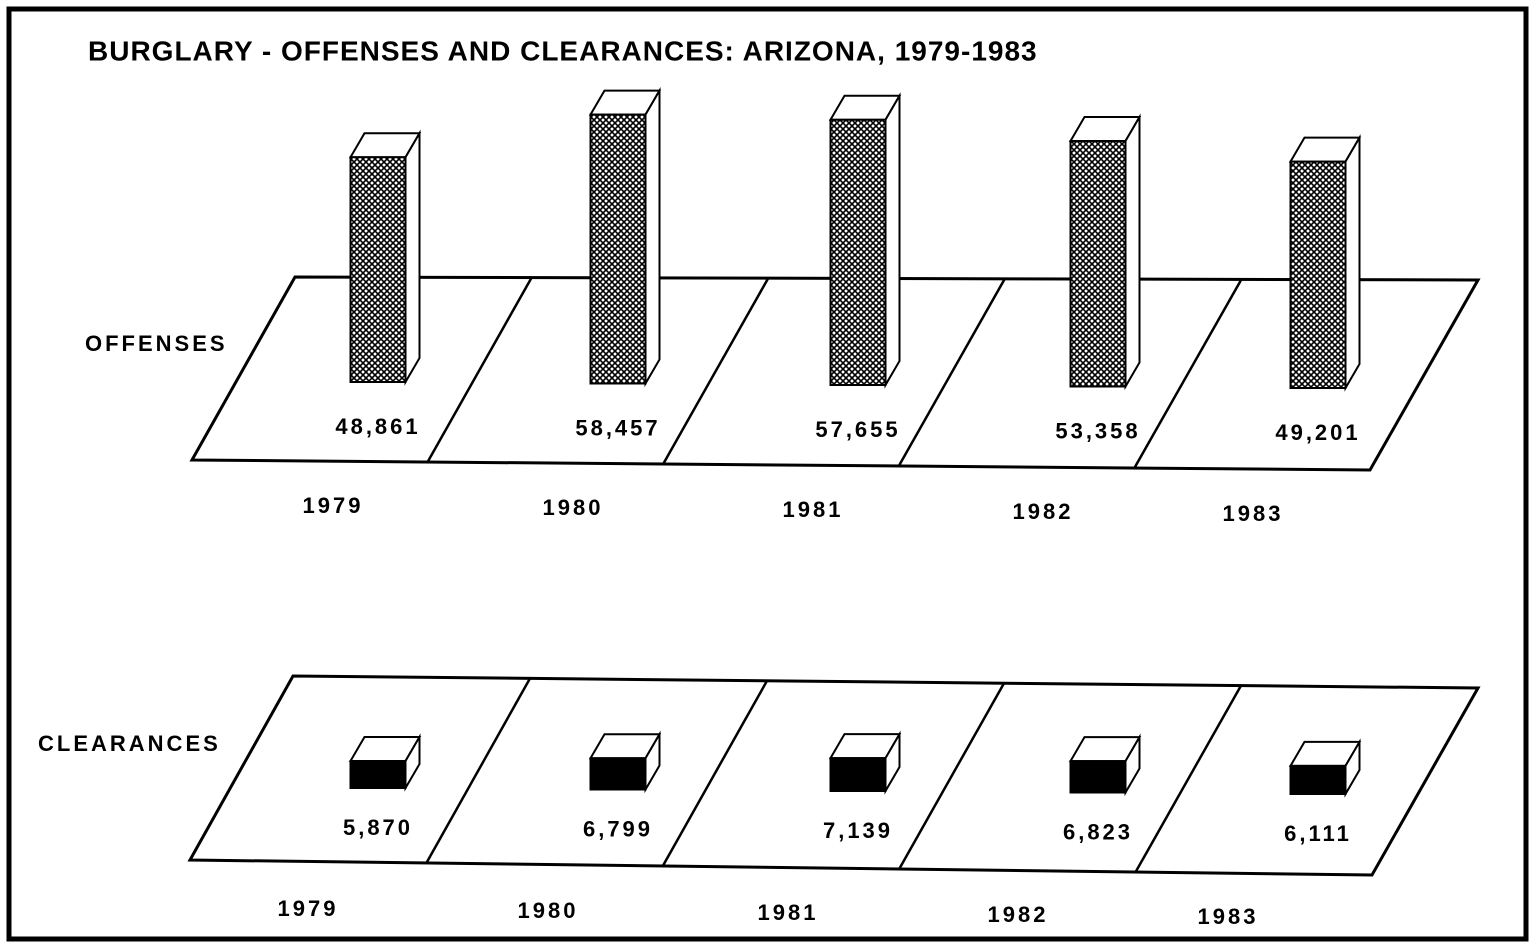  Describe the element at coordinates (618, 828) in the screenshot. I see `value-label: 6,799` at that location.